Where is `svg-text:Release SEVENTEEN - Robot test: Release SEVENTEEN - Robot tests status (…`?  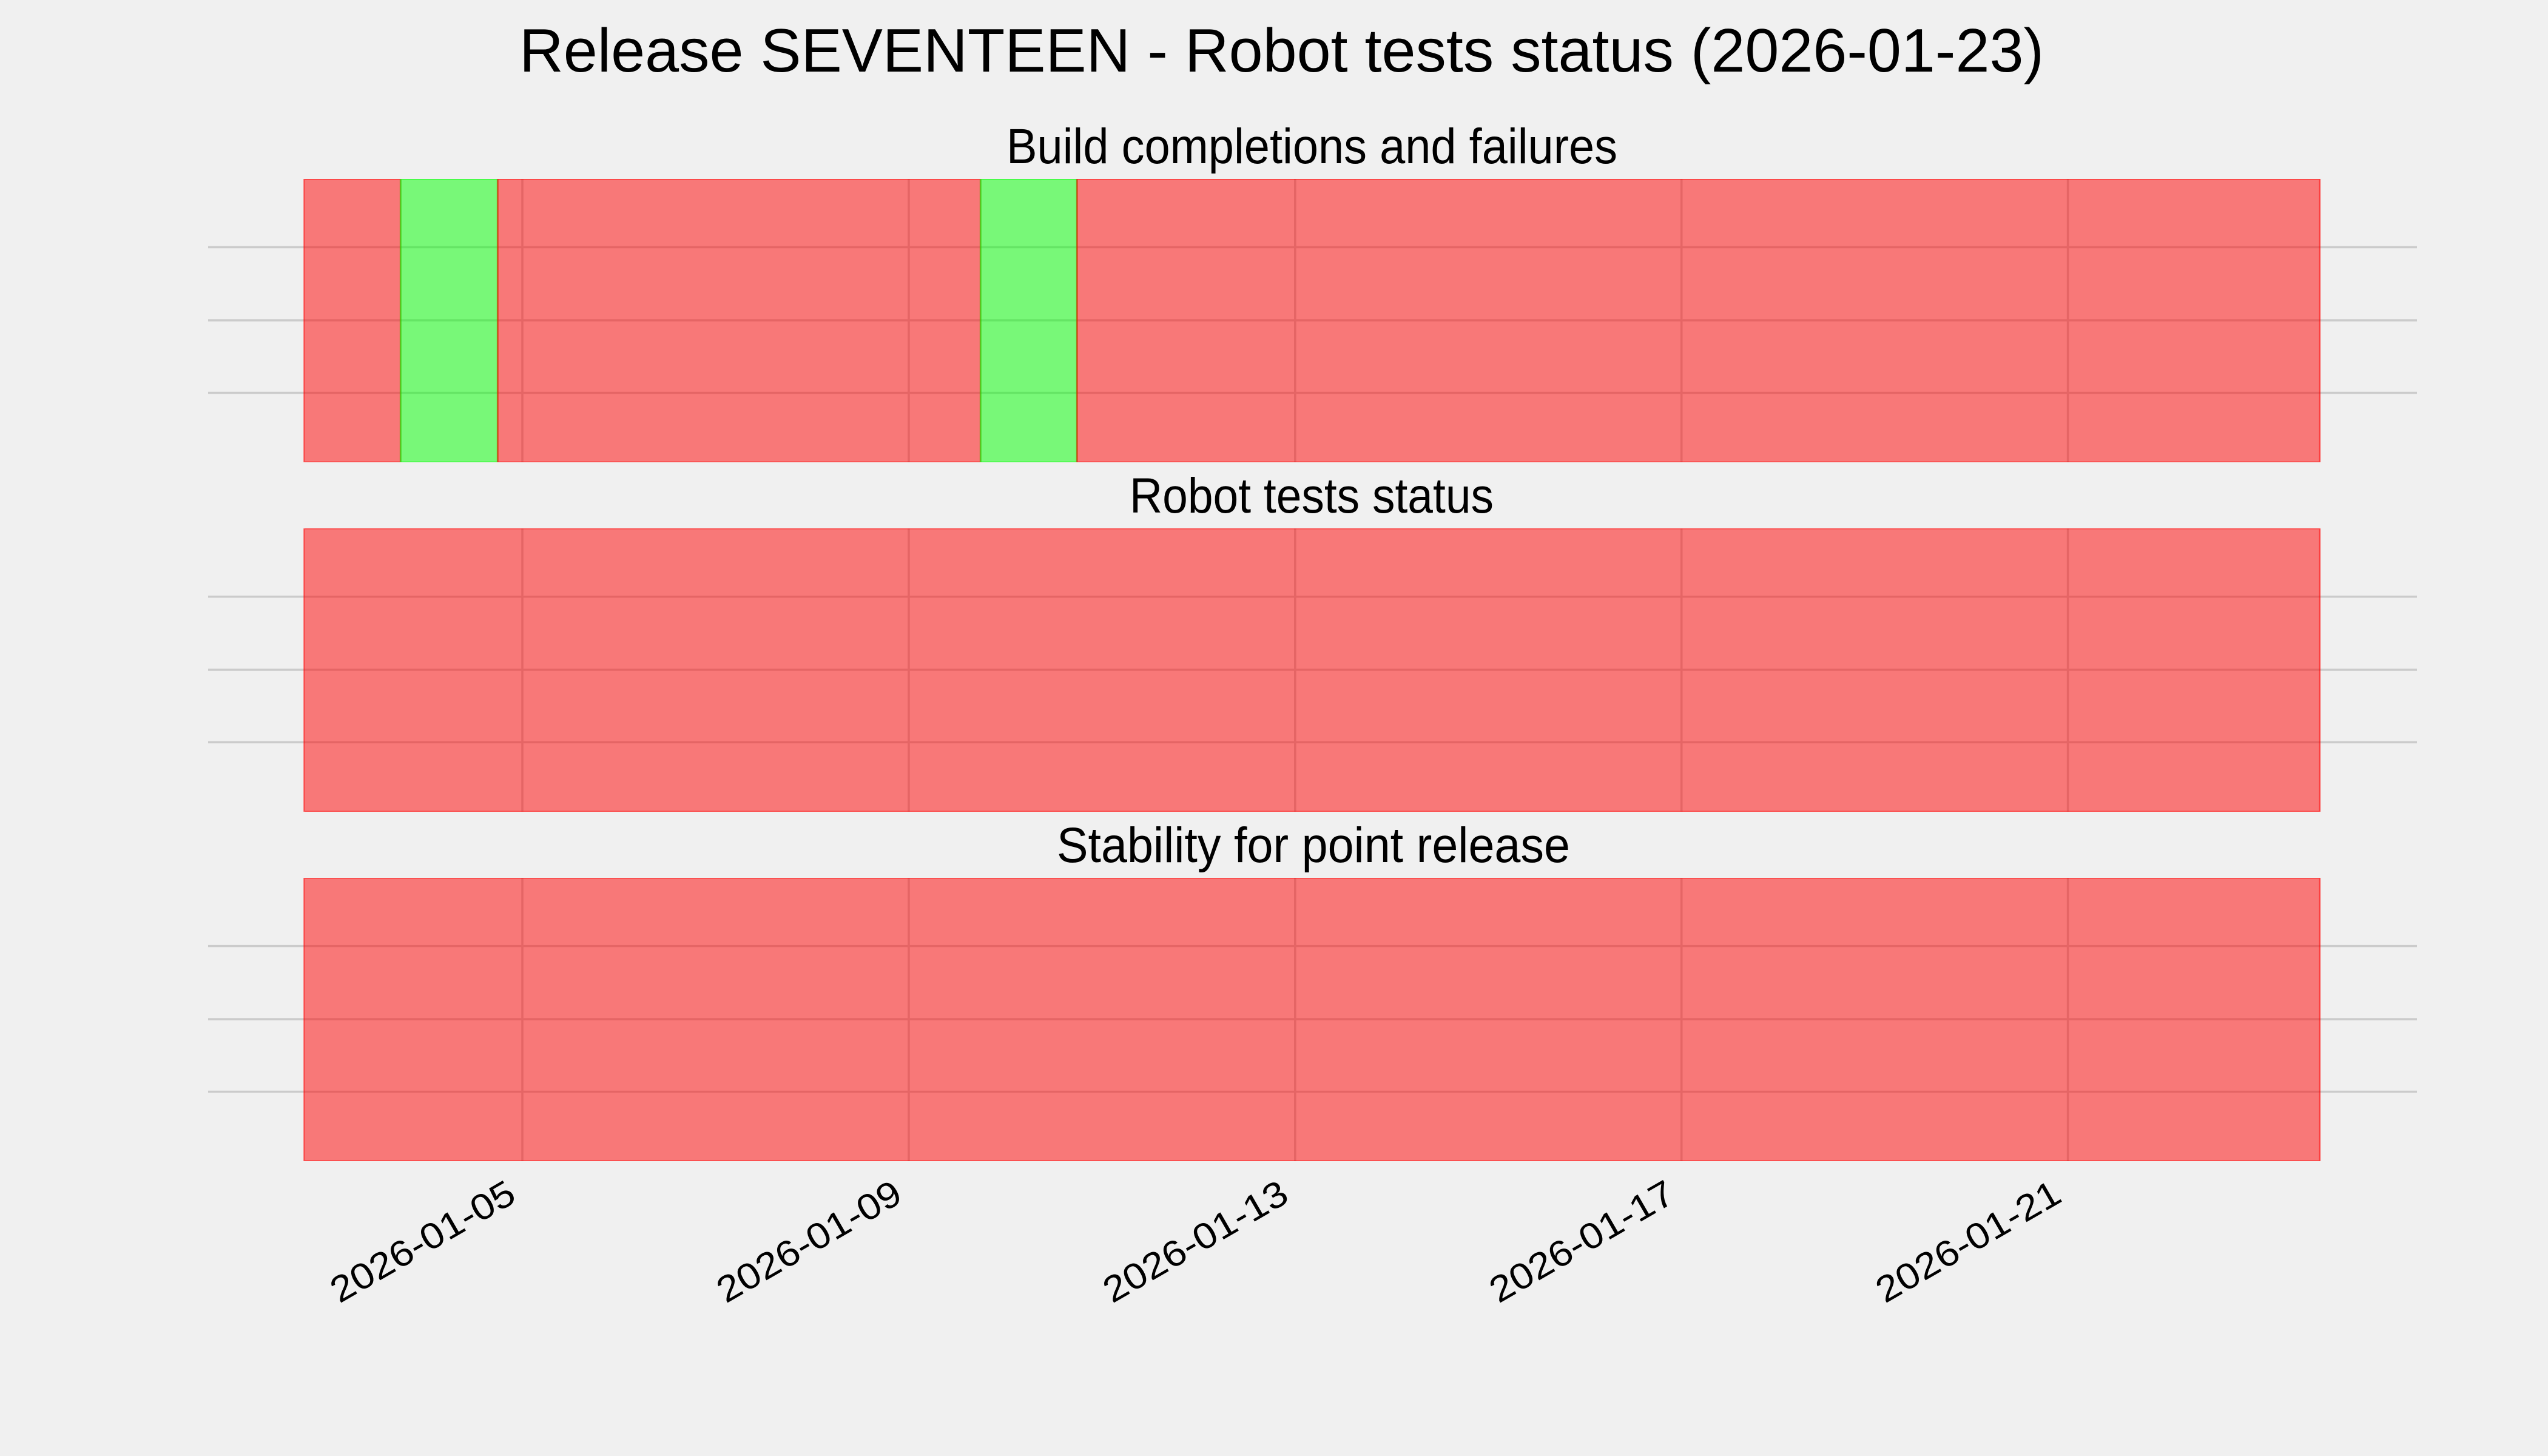 svg-text:Release SEVENTEEN - Robot test: Release SEVENTEEN - Robot tests status (… is located at coordinates (1281, 51).